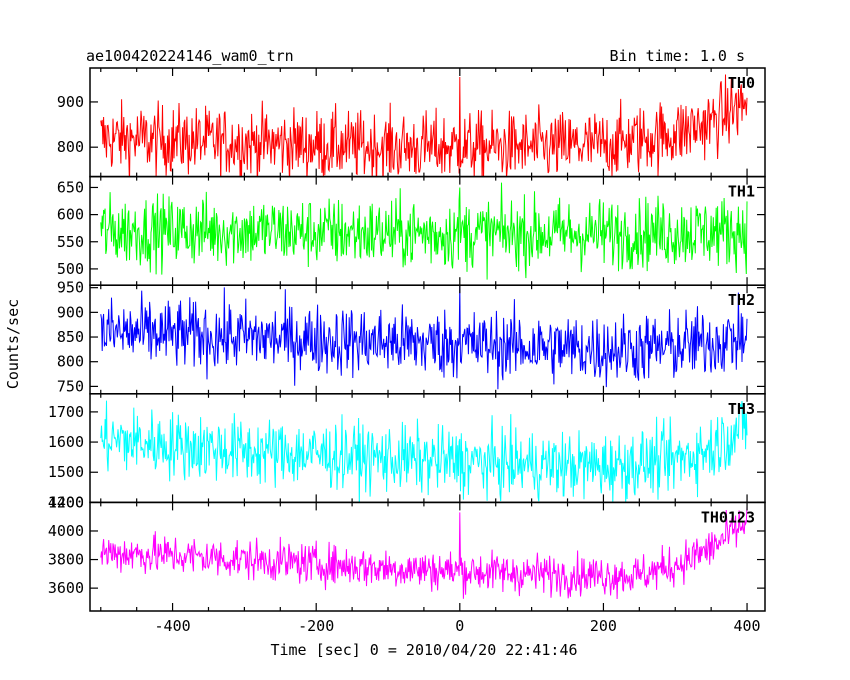 This screenshot has width=850, height=680. I want to click on y-tick-label: 1600, so click(66, 442).